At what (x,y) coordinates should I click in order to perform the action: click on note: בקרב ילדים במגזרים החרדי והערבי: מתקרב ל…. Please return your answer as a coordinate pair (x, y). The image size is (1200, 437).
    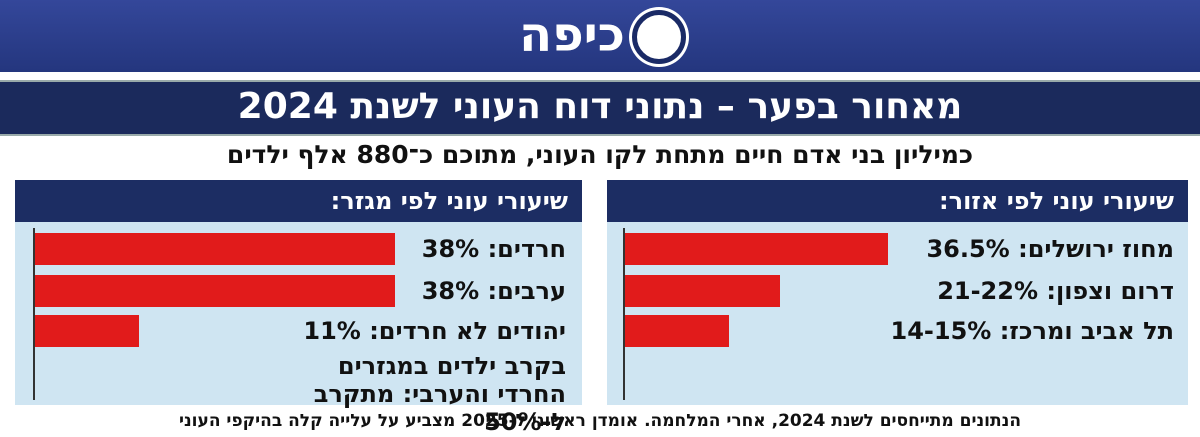
    Looking at the image, I should click on (439, 394).